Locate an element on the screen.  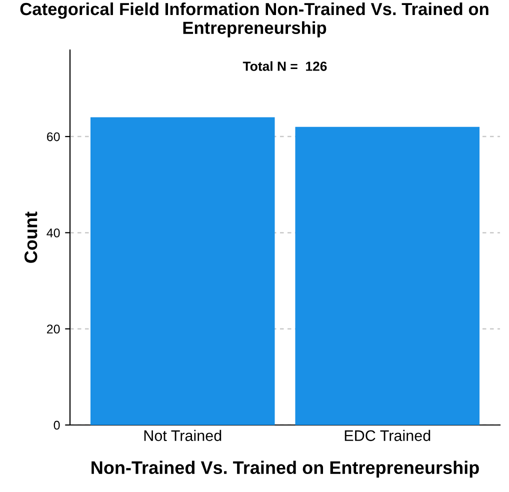
annotation: Total N = 126 is located at coordinates (284, 66).